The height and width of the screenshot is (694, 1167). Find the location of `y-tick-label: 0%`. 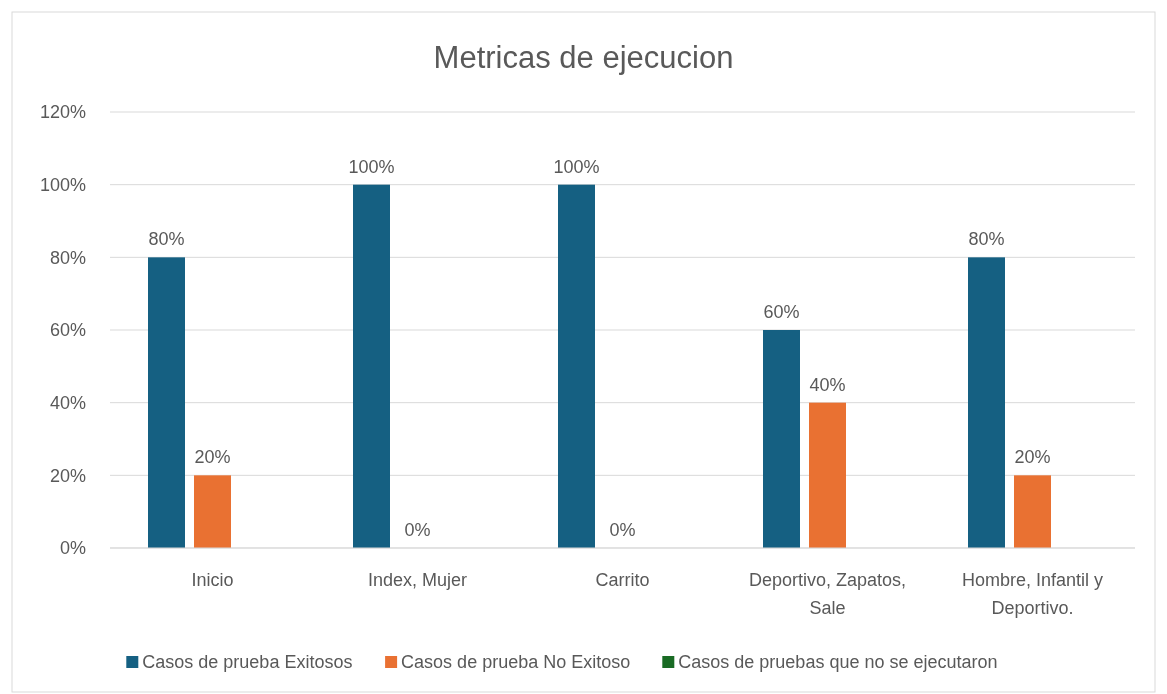

y-tick-label: 0% is located at coordinates (72, 548).